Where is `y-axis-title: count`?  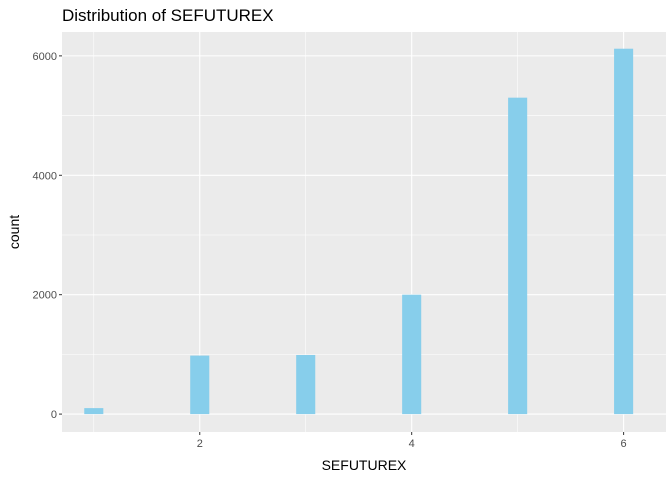
y-axis-title: count is located at coordinates (14, 232).